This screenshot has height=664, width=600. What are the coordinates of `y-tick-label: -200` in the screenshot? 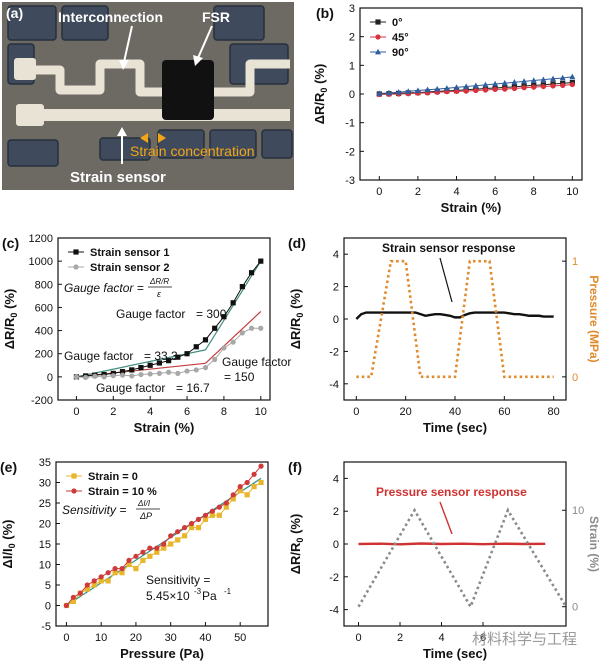 It's located at (42, 401).